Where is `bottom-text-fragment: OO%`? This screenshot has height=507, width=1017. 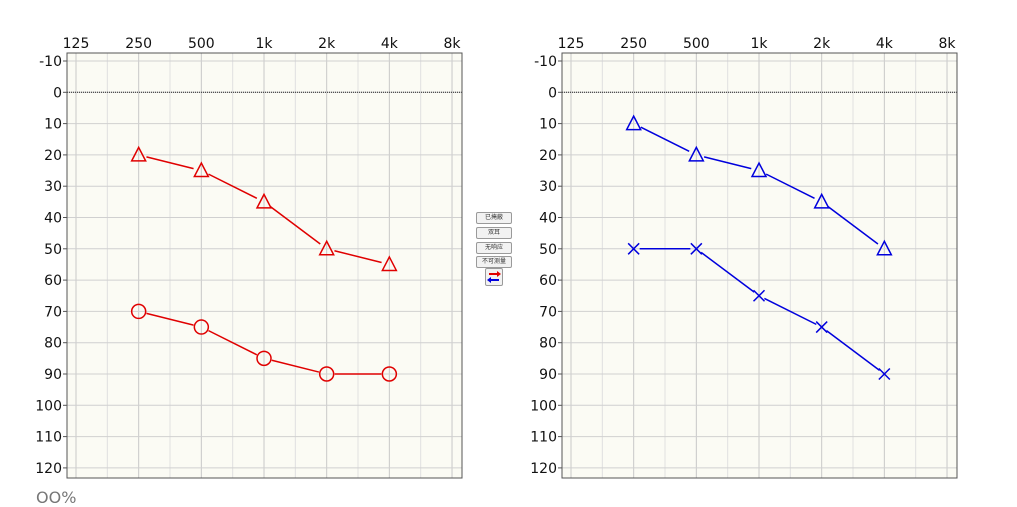 bottom-text-fragment: OO% is located at coordinates (56, 497).